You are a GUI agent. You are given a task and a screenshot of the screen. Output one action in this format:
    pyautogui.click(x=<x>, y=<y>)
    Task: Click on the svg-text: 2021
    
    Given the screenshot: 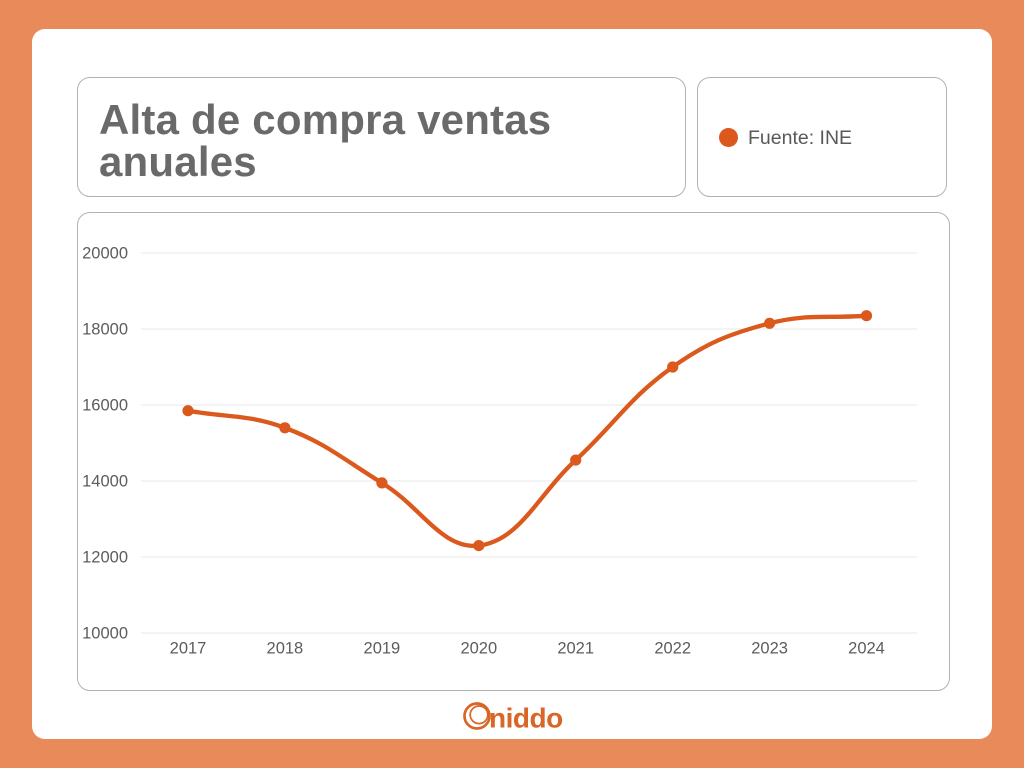 What is the action you would take?
    pyautogui.click(x=575, y=649)
    